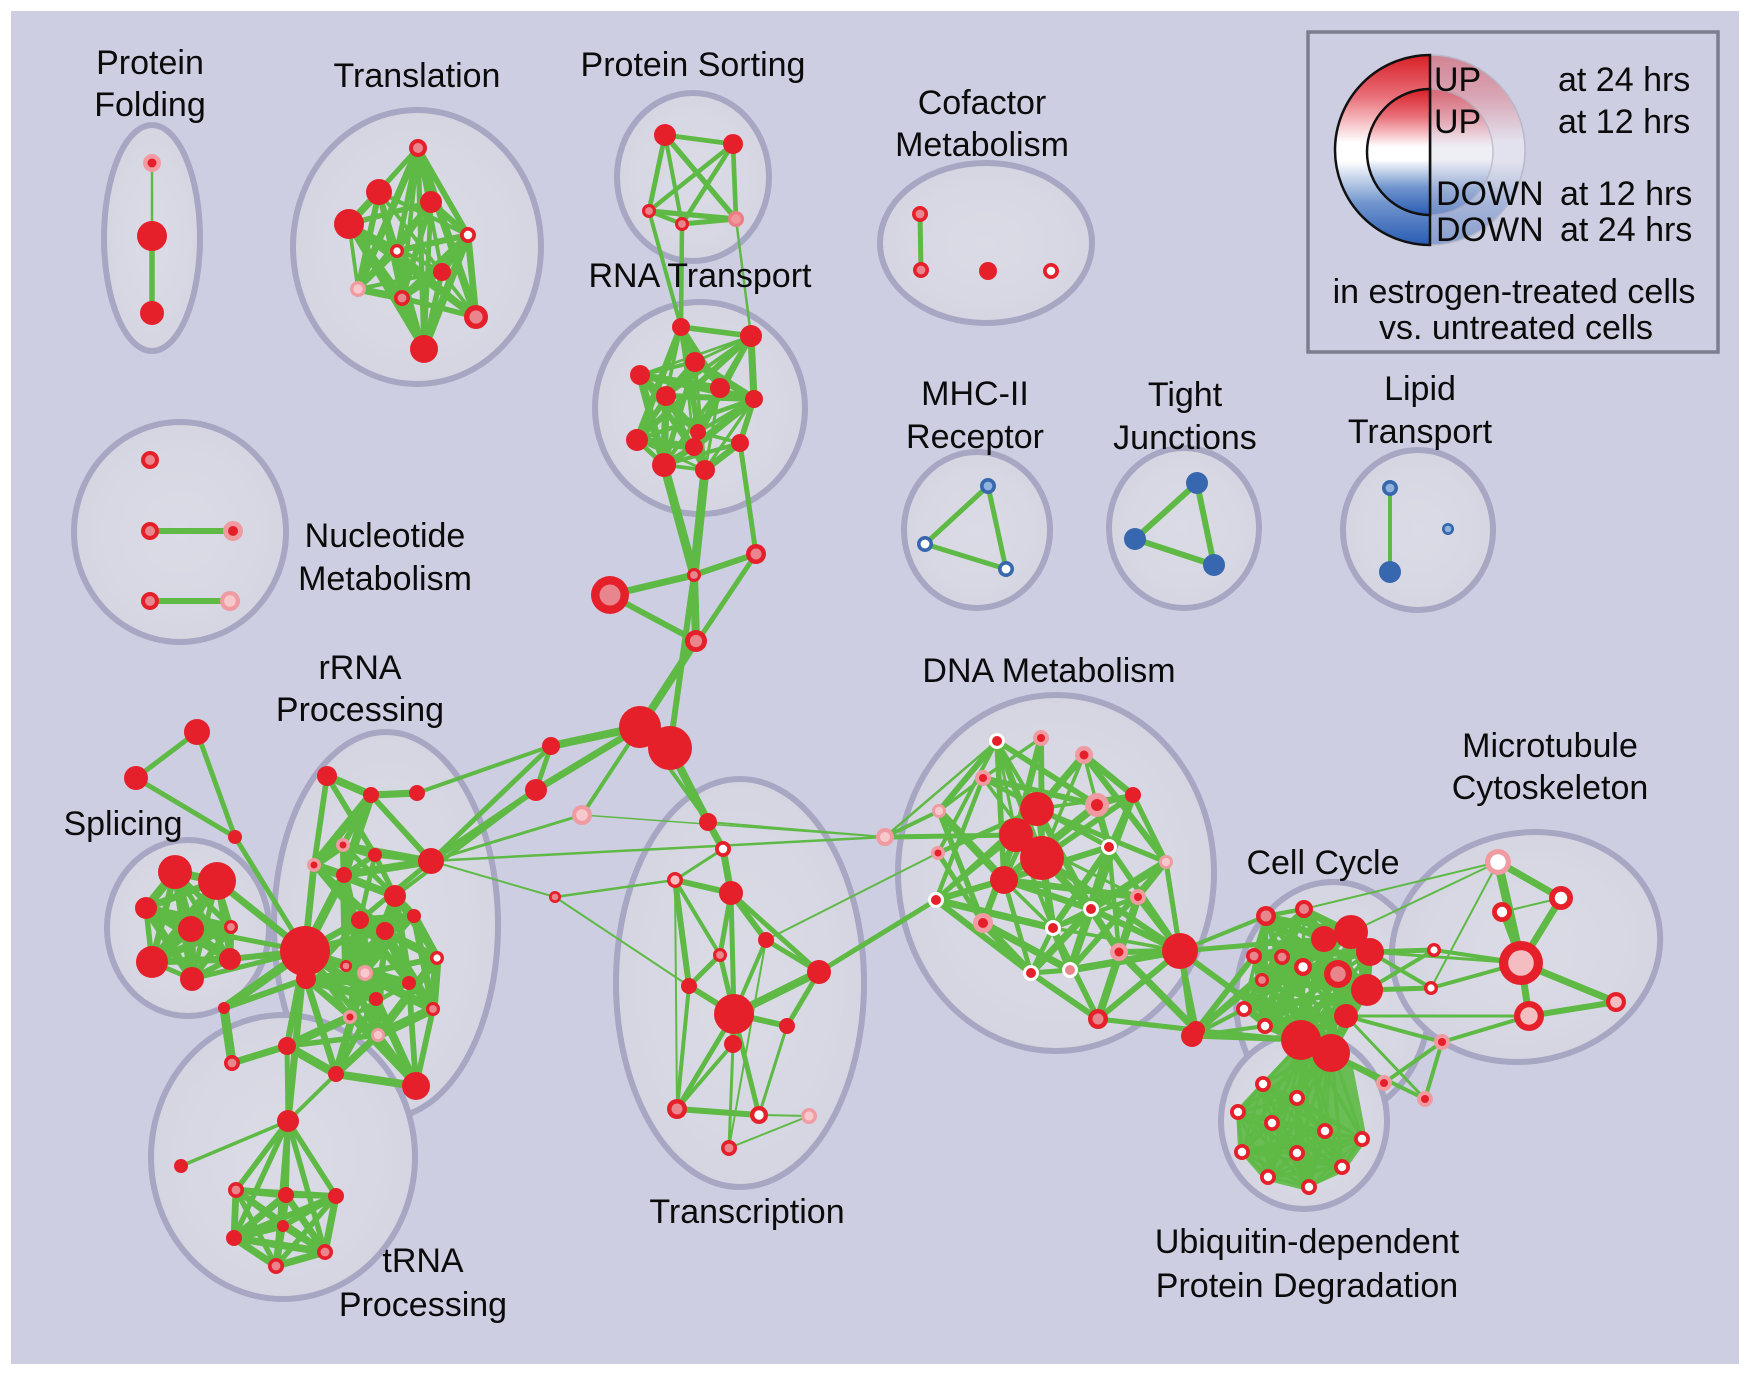 The width and height of the screenshot is (1750, 1376). What do you see at coordinates (975, 394) in the screenshot?
I see `svg-text: MHC-II` at bounding box center [975, 394].